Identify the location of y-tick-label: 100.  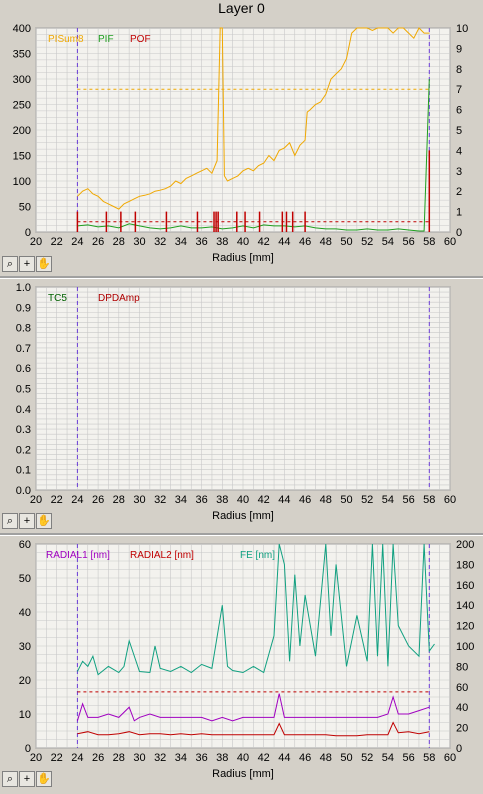
(22, 182).